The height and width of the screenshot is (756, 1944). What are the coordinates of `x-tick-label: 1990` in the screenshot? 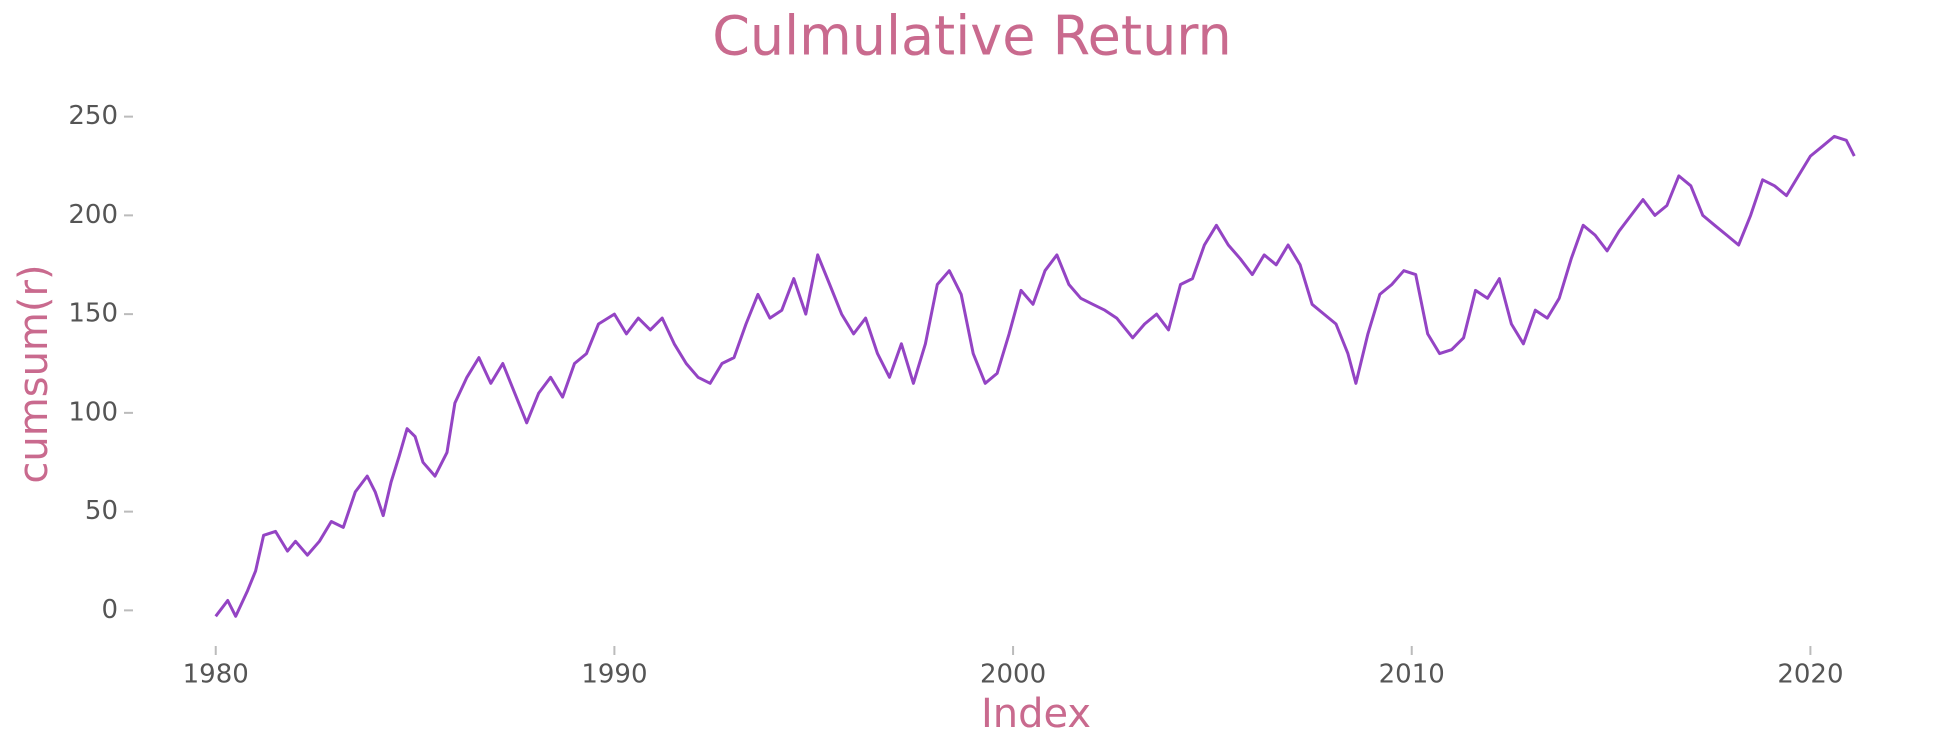 It's located at (614, 675).